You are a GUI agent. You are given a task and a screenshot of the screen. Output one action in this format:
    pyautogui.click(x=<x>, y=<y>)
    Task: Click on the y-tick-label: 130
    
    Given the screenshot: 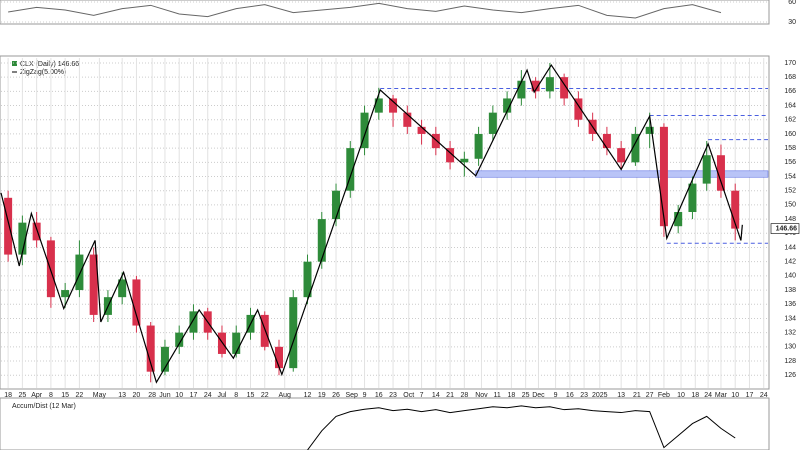 What is the action you would take?
    pyautogui.click(x=790, y=347)
    